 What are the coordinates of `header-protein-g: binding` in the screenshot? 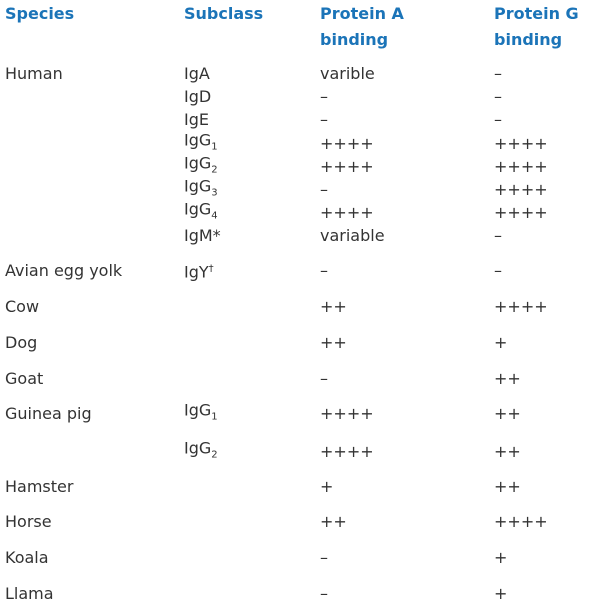 It's located at (528, 39).